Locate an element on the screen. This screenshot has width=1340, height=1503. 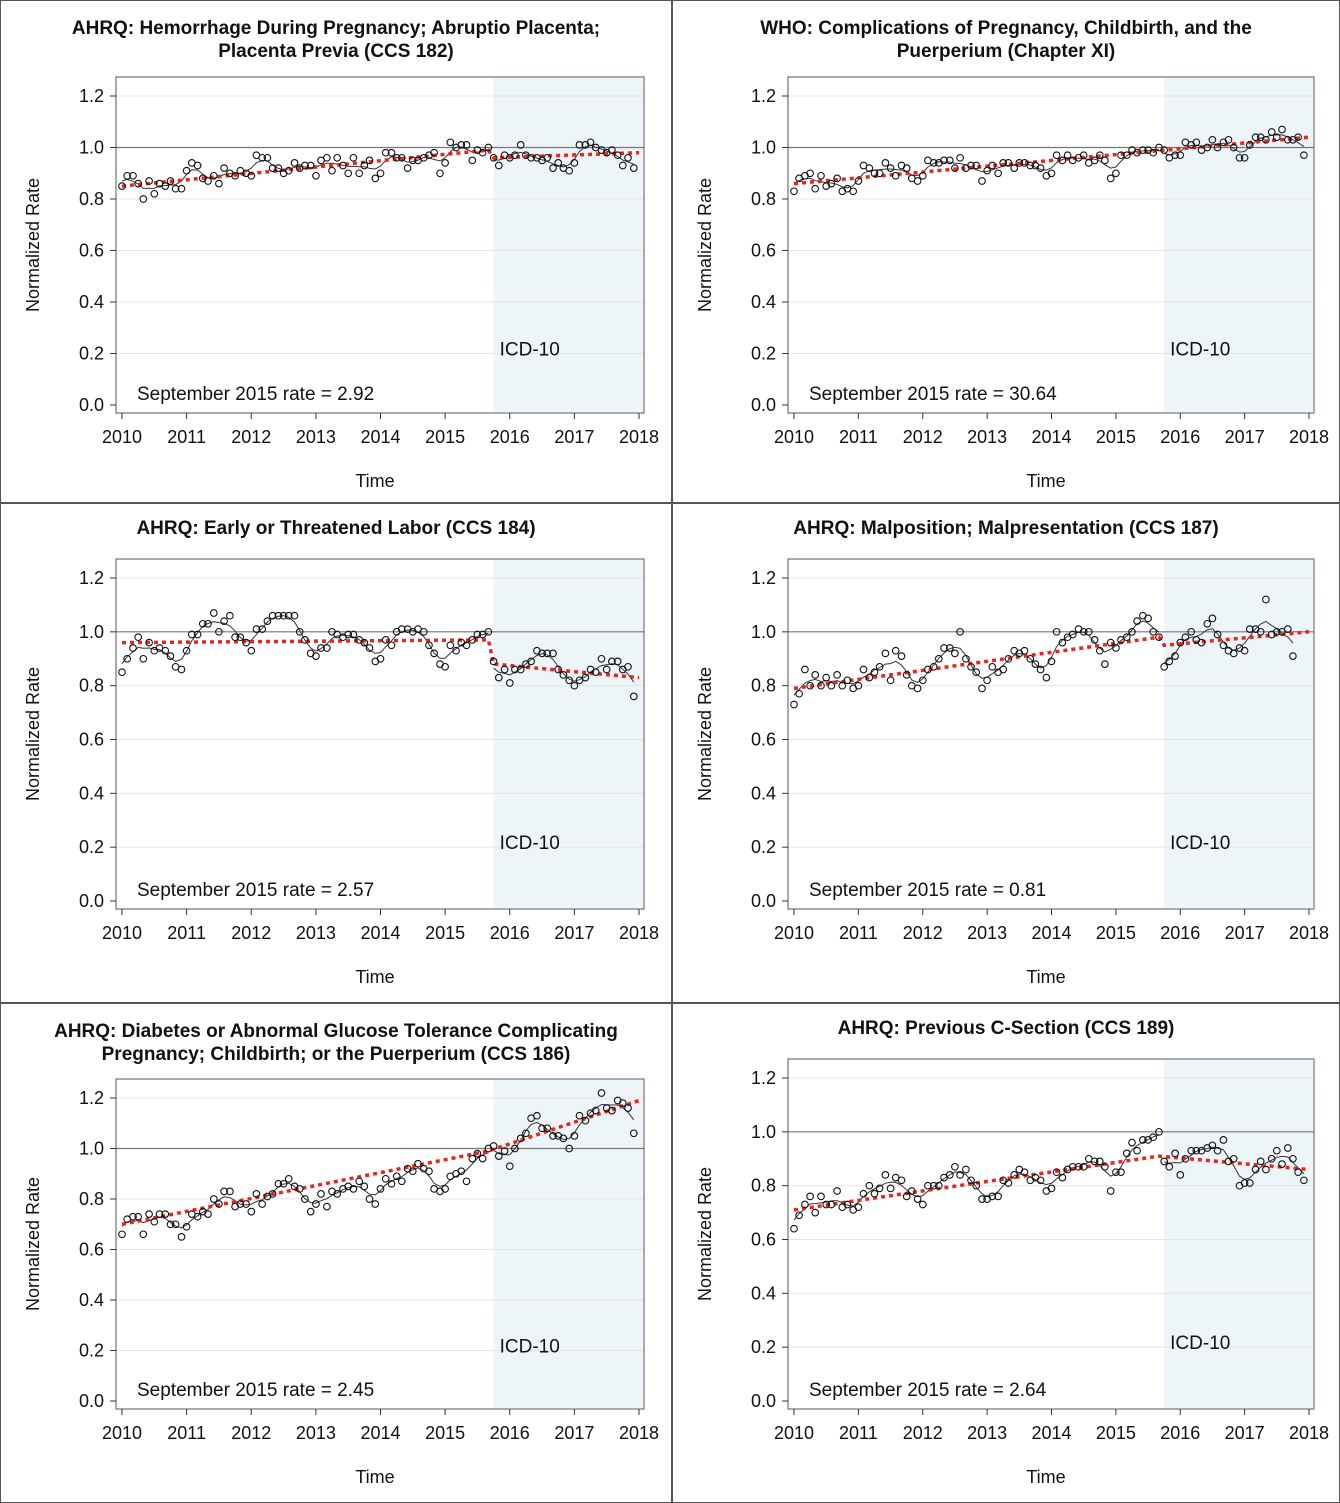
x-tick-label: 2016 is located at coordinates (510, 933).